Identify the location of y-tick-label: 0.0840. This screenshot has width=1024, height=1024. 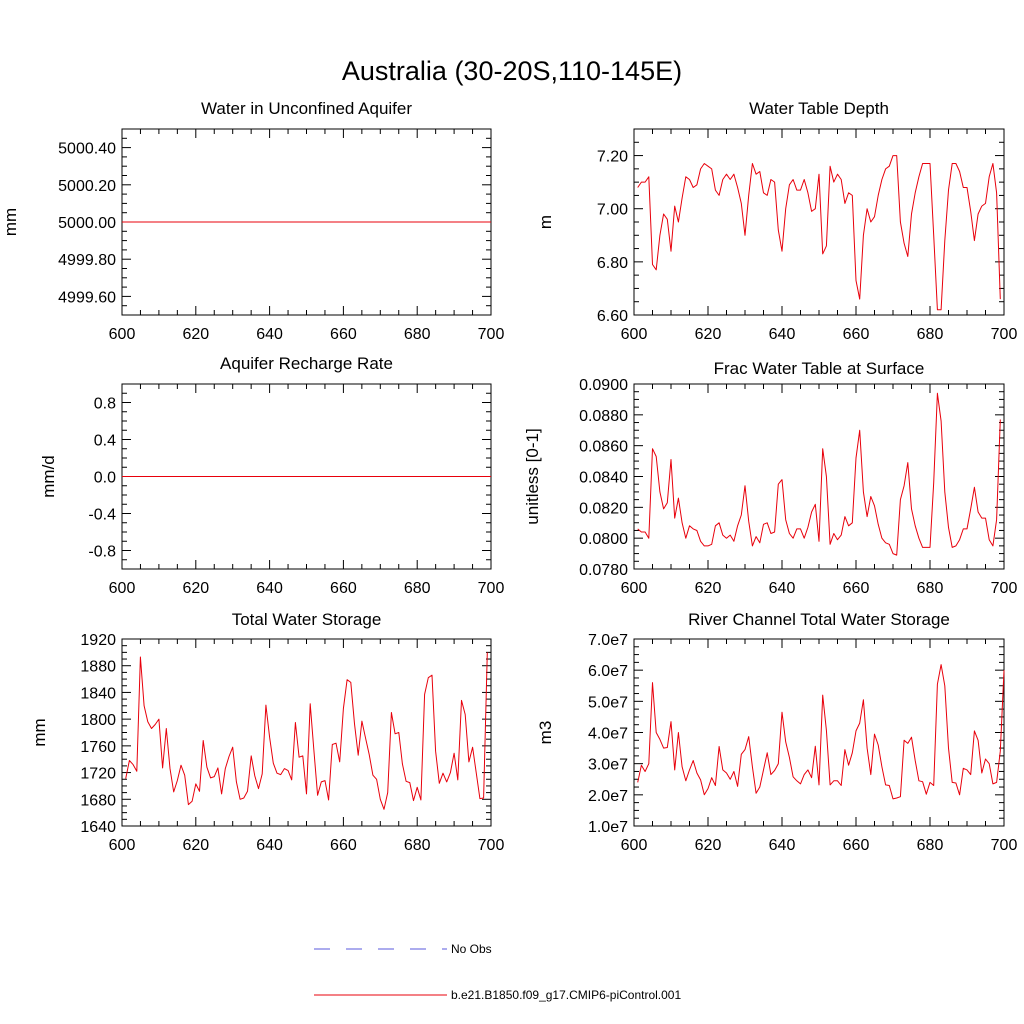
(603, 478).